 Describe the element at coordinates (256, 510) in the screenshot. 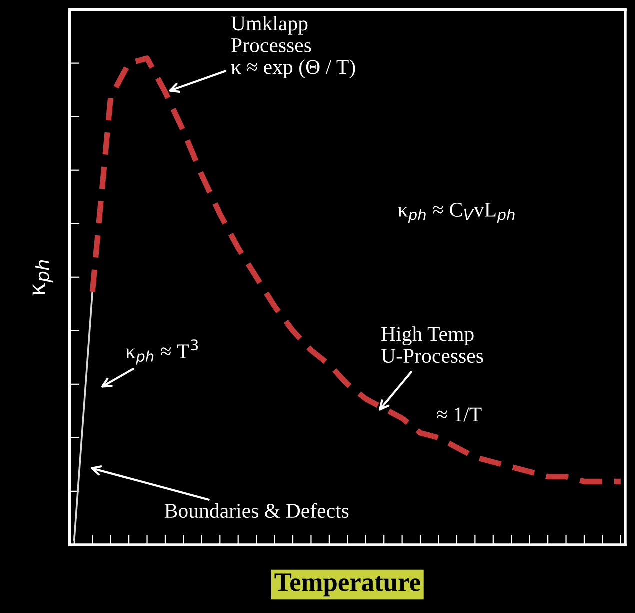

I see `annotation: Boundaries & Defects` at that location.